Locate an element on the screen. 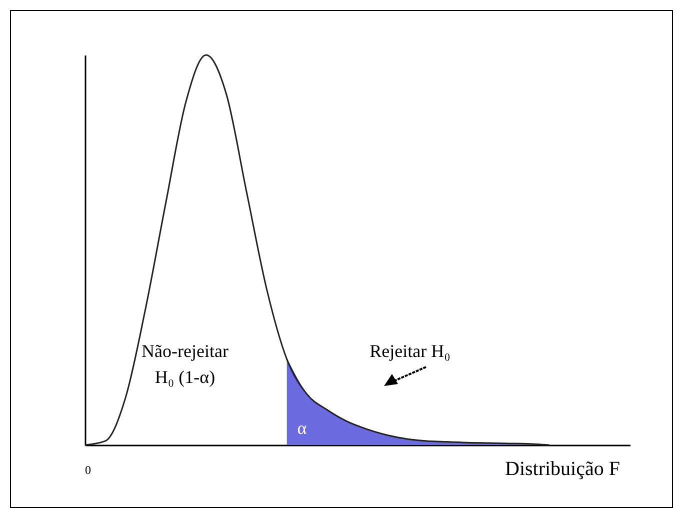 The height and width of the screenshot is (520, 685). annotation: Rejeitar H₀ is located at coordinates (410, 351).